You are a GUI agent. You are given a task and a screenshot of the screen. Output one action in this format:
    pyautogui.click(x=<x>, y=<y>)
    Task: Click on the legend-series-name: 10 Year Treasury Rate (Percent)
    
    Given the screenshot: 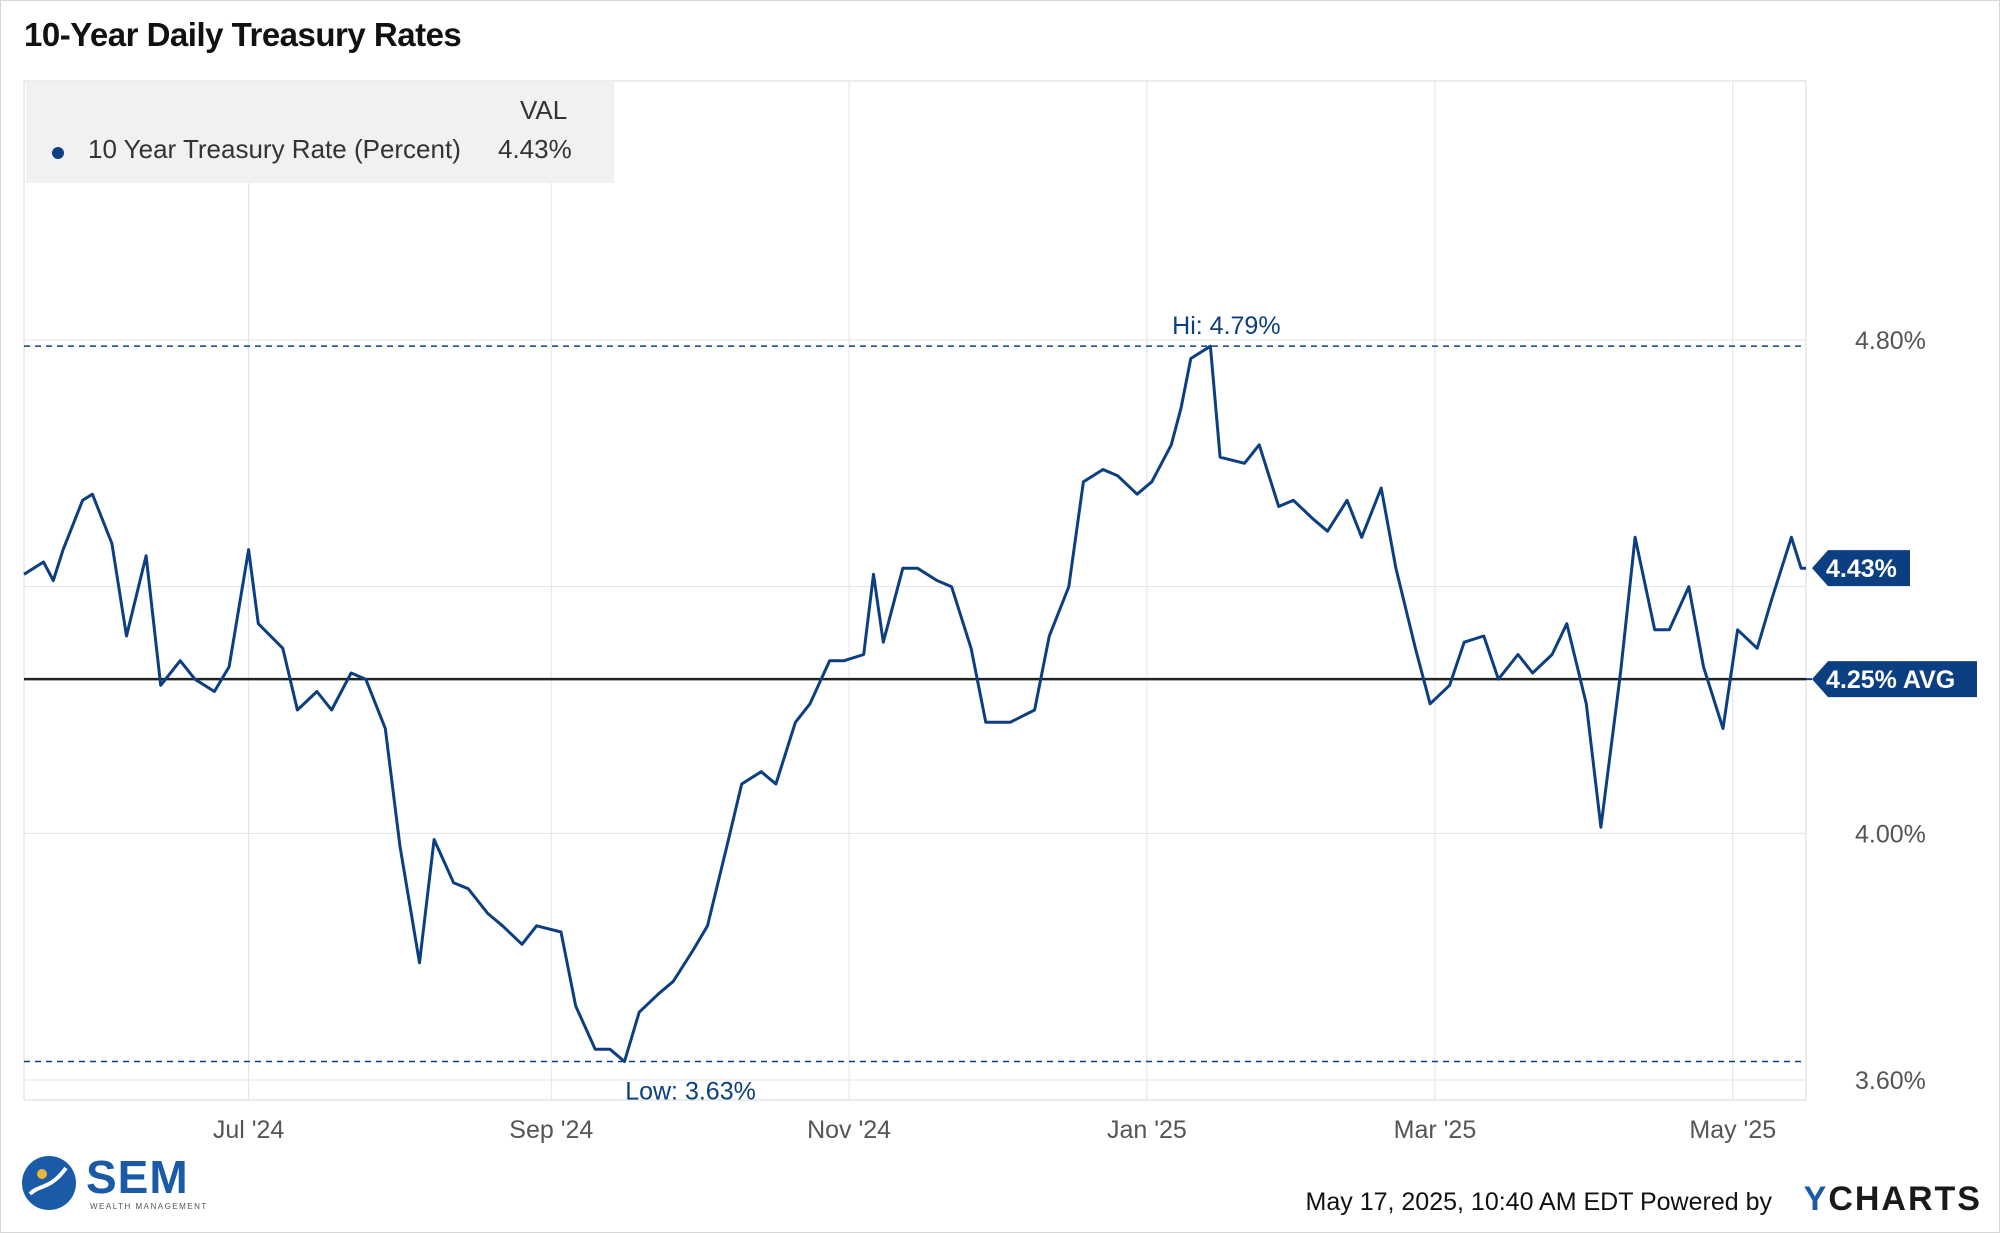 What is the action you would take?
    pyautogui.click(x=274, y=149)
    